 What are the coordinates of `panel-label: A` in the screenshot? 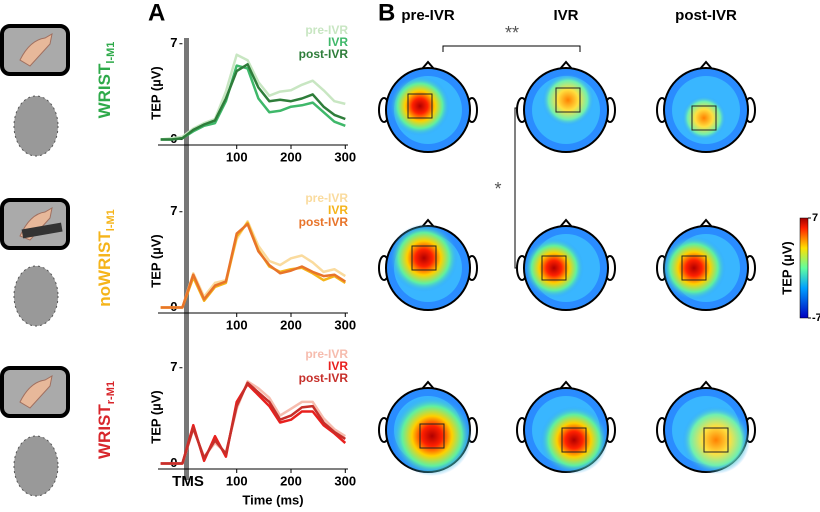 It's located at (156, 13).